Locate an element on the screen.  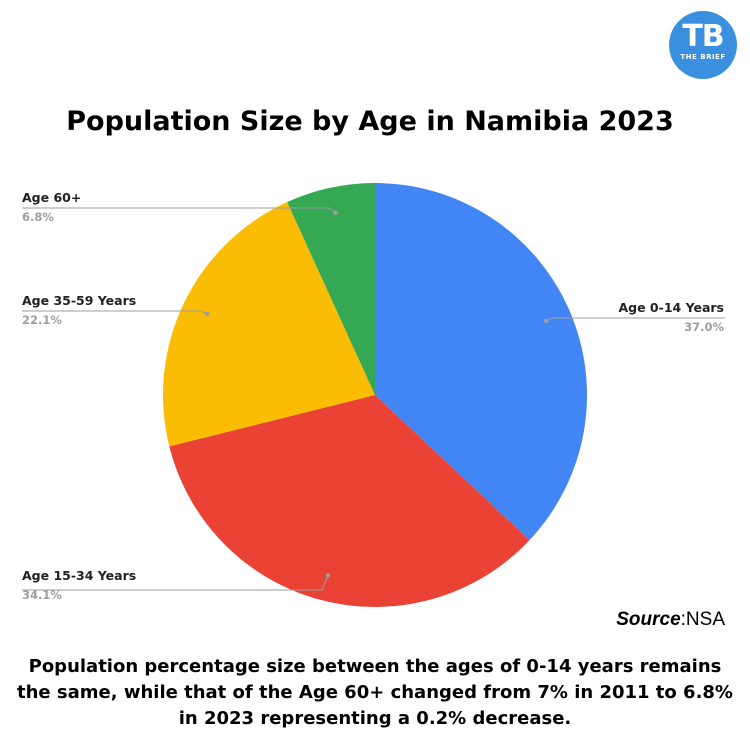
slice-label-age-60: Age 60+ is located at coordinates (51, 197).